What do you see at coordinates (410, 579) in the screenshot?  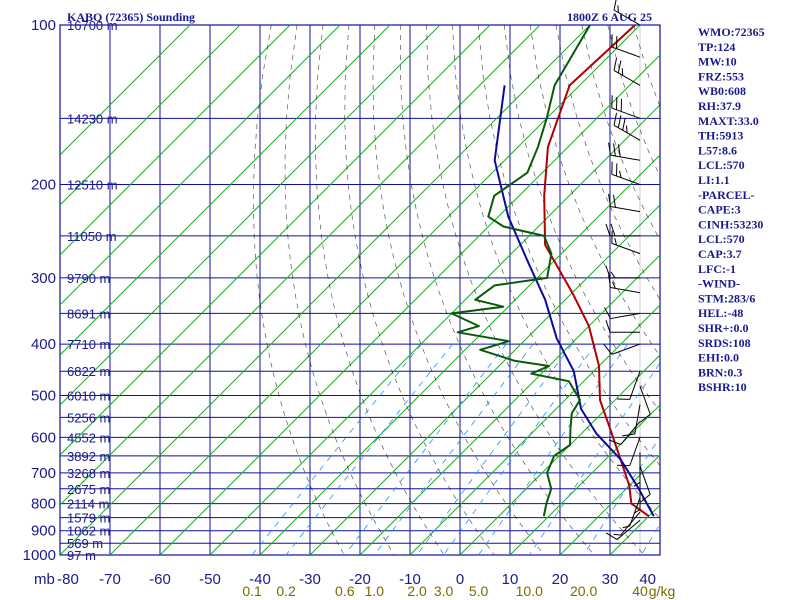 I see `temperature-tick-label: -10` at bounding box center [410, 579].